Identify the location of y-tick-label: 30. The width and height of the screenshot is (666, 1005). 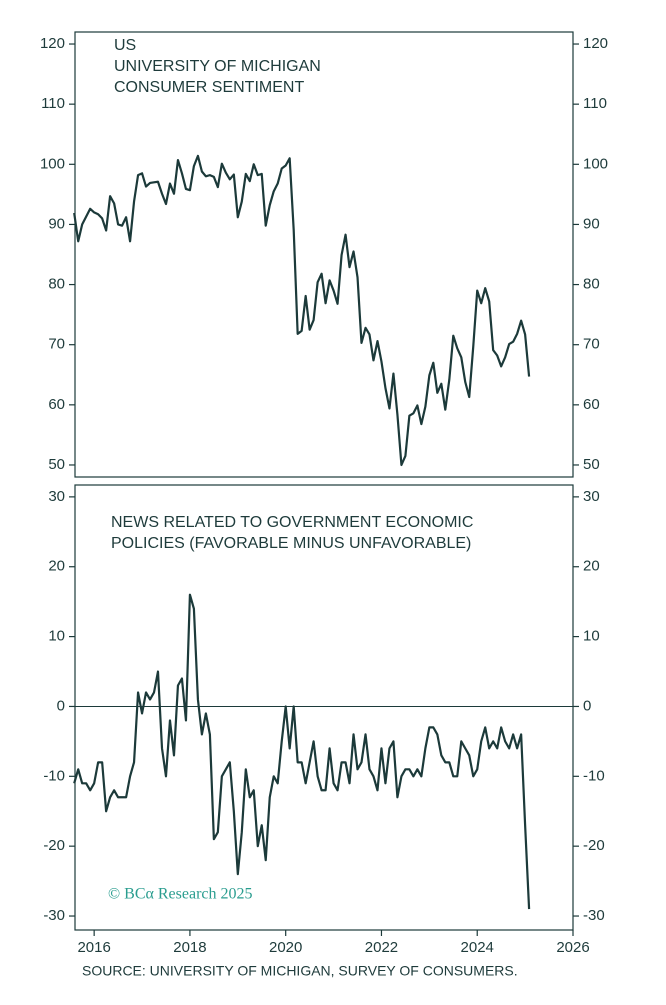
(56, 496).